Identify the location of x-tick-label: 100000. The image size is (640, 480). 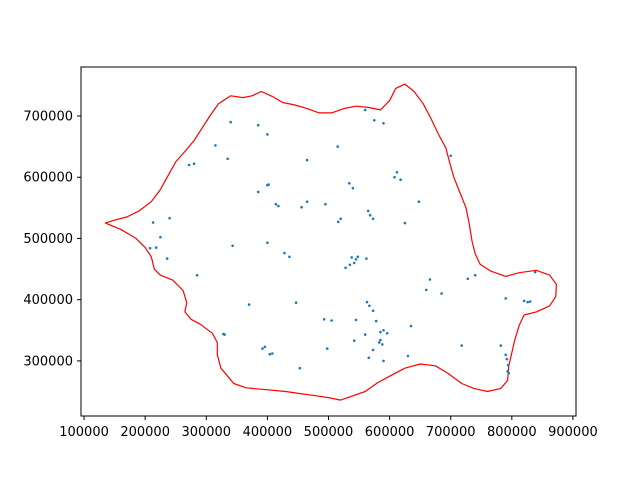
(84, 432).